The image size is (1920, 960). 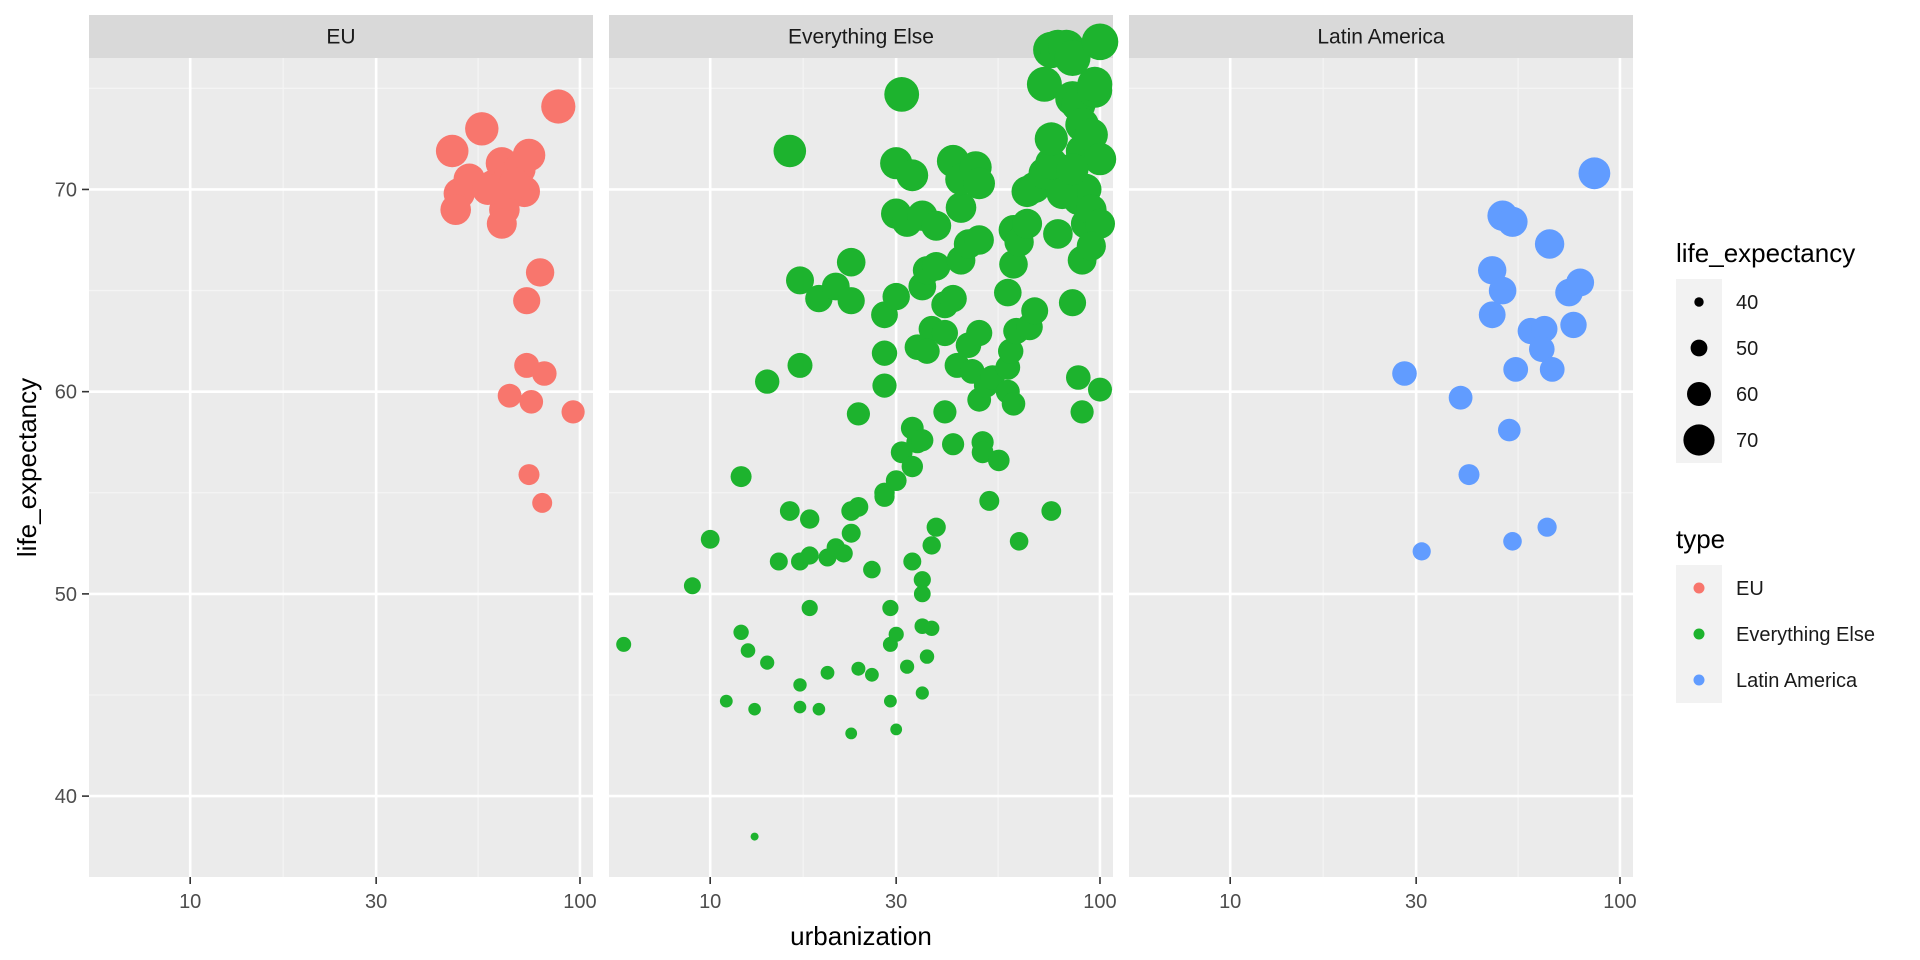 I want to click on y-tick-label: 50, so click(x=66, y=595).